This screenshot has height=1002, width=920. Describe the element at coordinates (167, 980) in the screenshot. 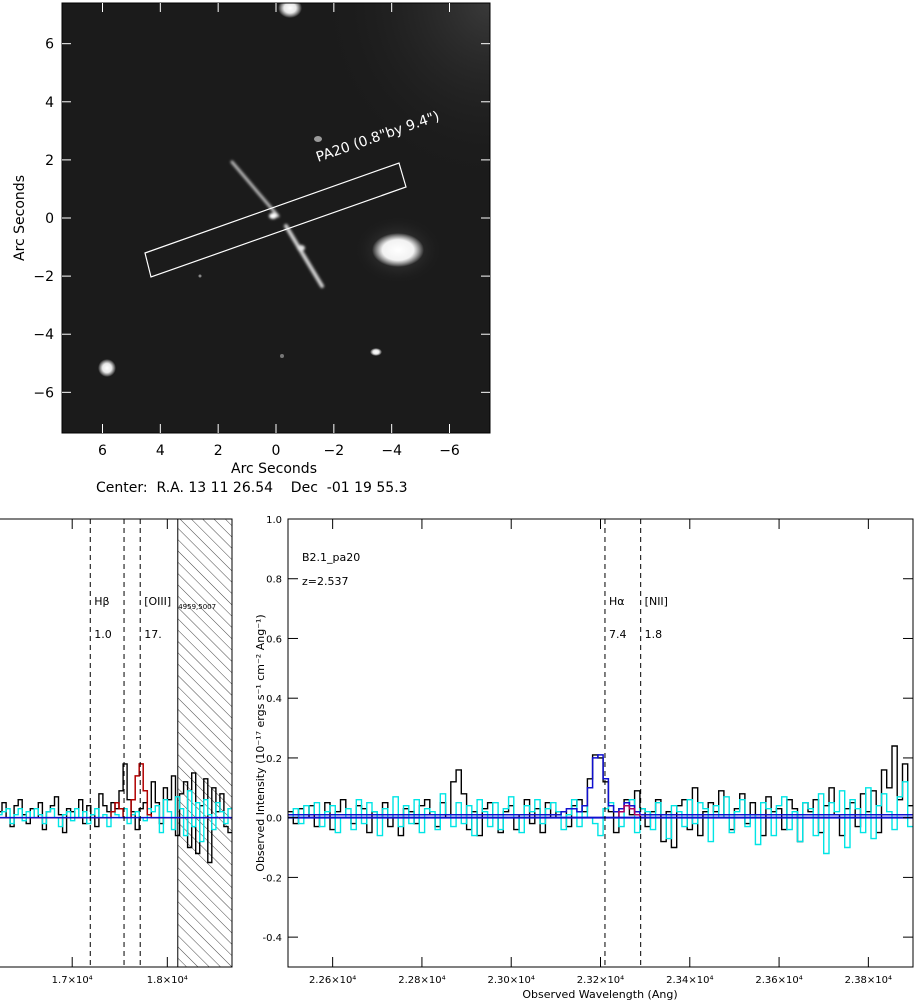

I see `x-tick-label: 1.8×10⁴` at that location.